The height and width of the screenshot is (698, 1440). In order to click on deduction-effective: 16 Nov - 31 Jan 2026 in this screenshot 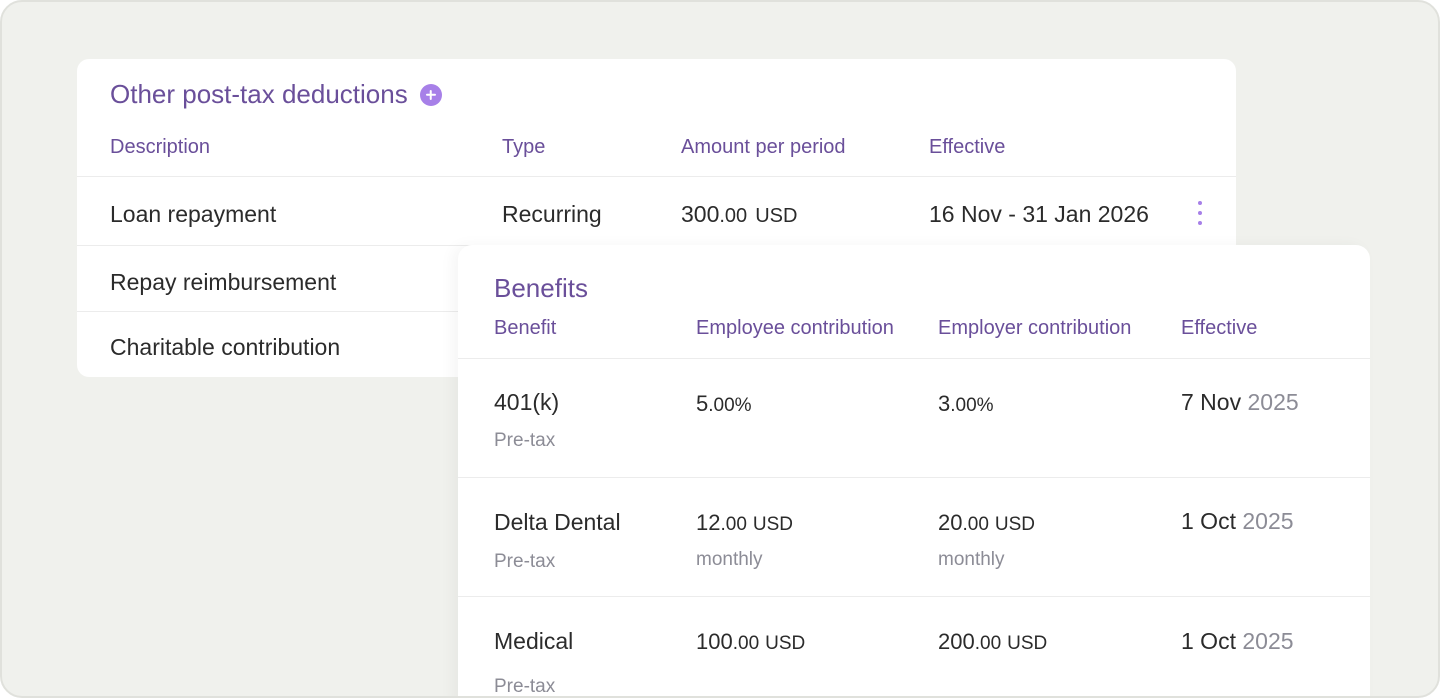, I will do `click(1039, 214)`.